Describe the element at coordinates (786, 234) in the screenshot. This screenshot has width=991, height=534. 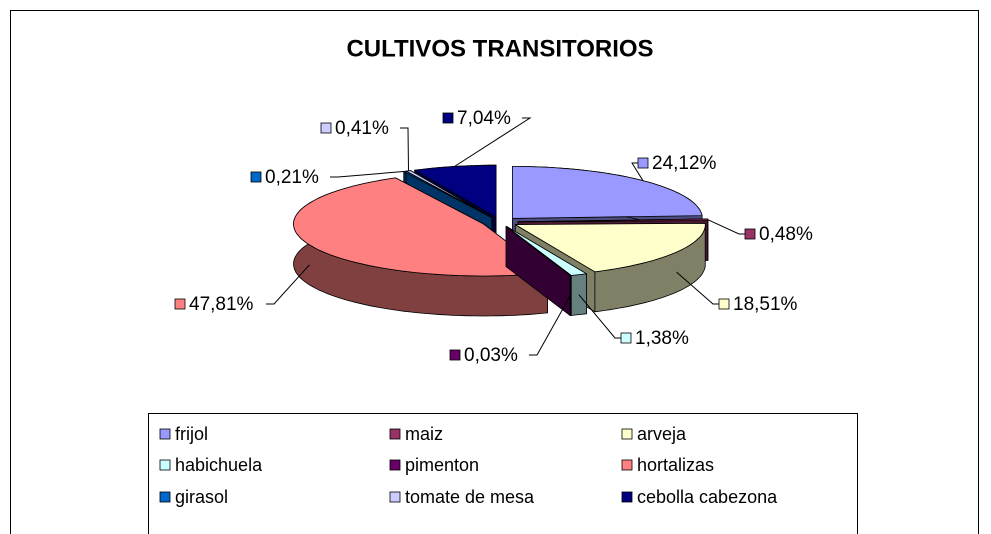
I see `data-label: 0,48%` at that location.